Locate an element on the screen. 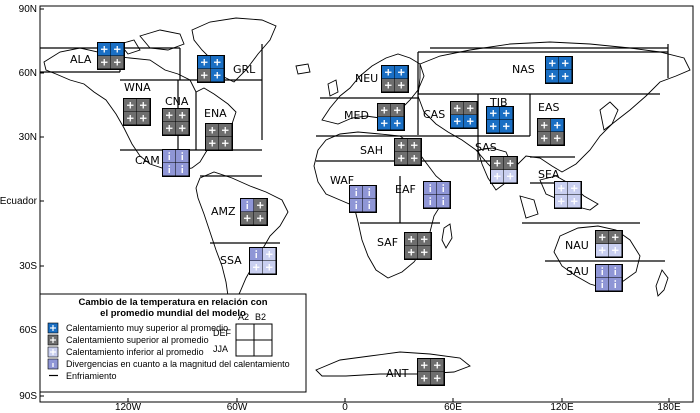 This screenshot has height=413, width=700. x-axis-label: 120W is located at coordinates (128, 407).